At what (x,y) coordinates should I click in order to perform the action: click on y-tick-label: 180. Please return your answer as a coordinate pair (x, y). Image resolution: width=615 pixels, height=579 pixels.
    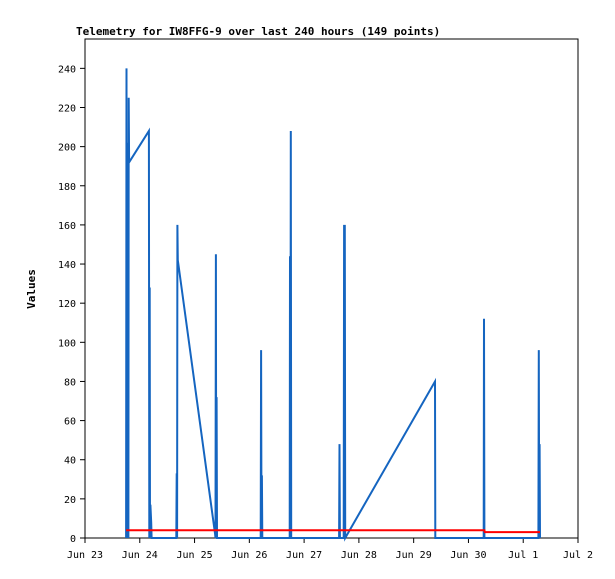
    Looking at the image, I should click on (67, 187).